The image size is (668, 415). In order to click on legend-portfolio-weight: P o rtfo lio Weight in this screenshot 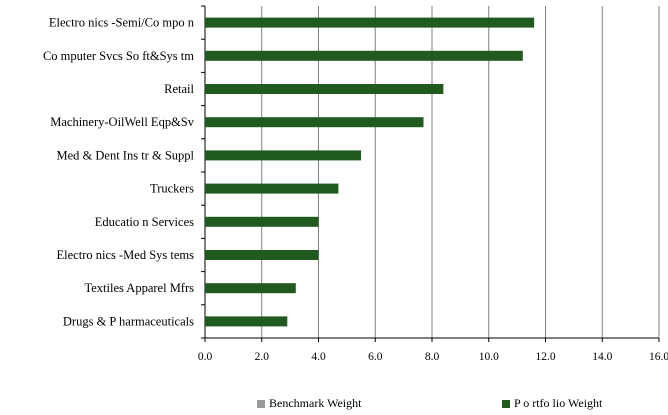, I will do `click(552, 403)`.